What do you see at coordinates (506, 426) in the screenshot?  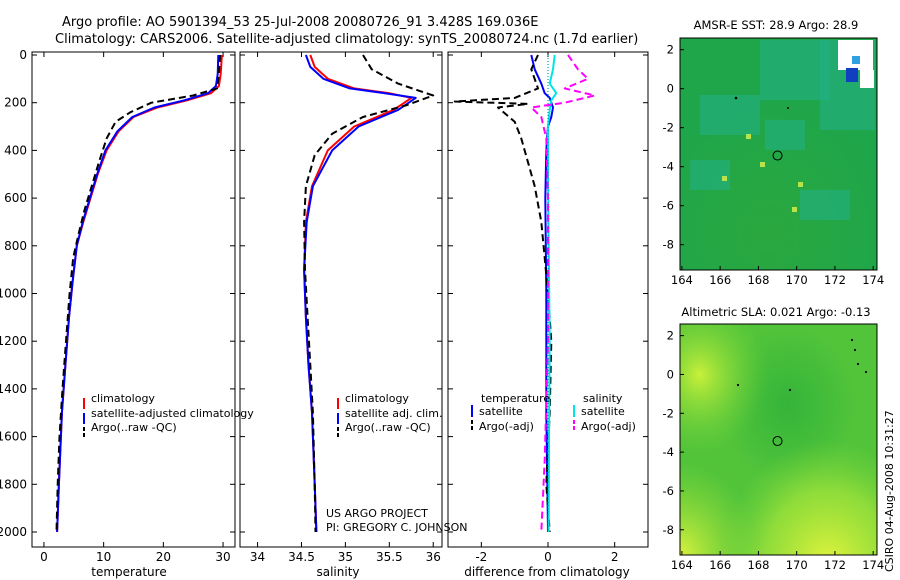 I see `legend-label-temp-argo: Argo(-adj)` at bounding box center [506, 426].